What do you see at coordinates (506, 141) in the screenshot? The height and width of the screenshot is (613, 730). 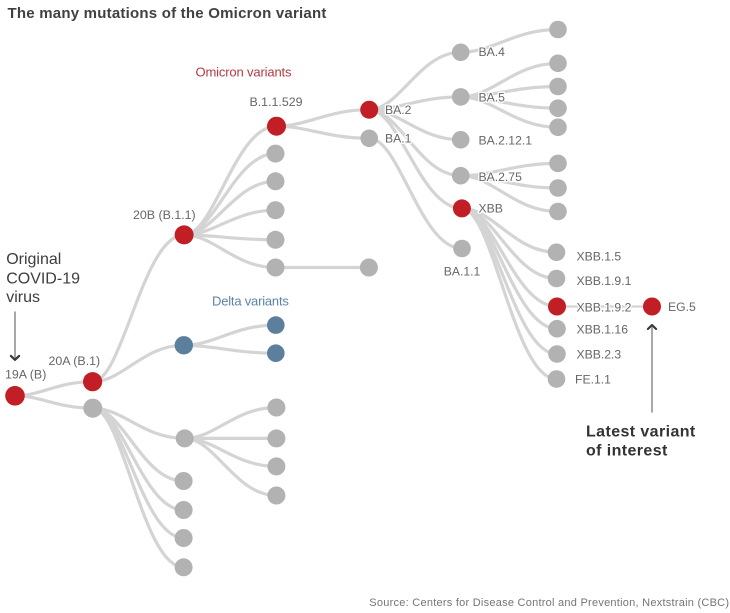 I see `svg-text: BA.2.12.1` at bounding box center [506, 141].